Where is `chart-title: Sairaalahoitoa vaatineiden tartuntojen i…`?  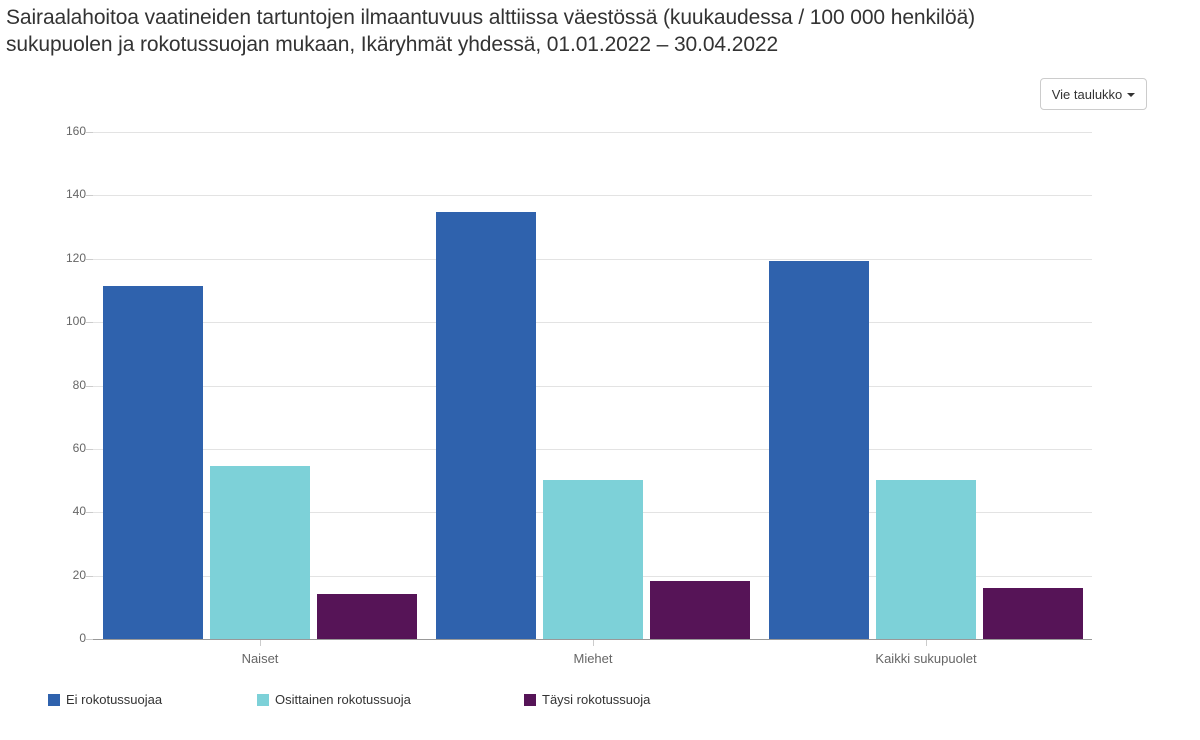
chart-title: Sairaalahoitoa vaatineiden tartuntojen i… is located at coordinates (581, 31).